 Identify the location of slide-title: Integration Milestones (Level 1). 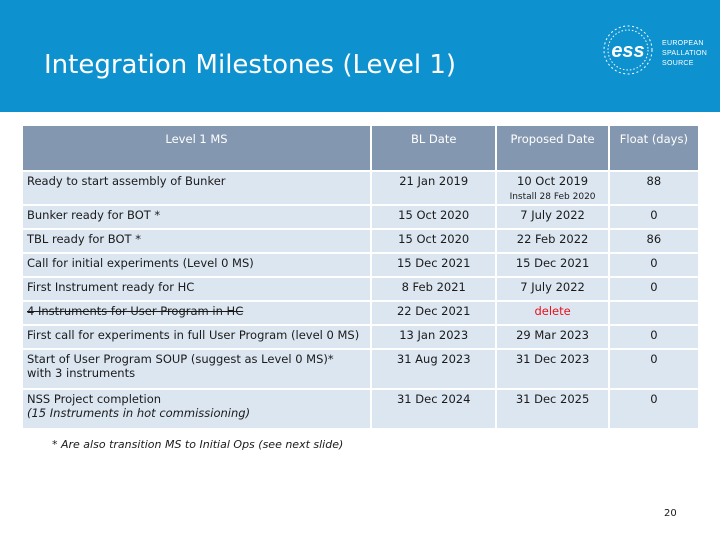
(250, 65).